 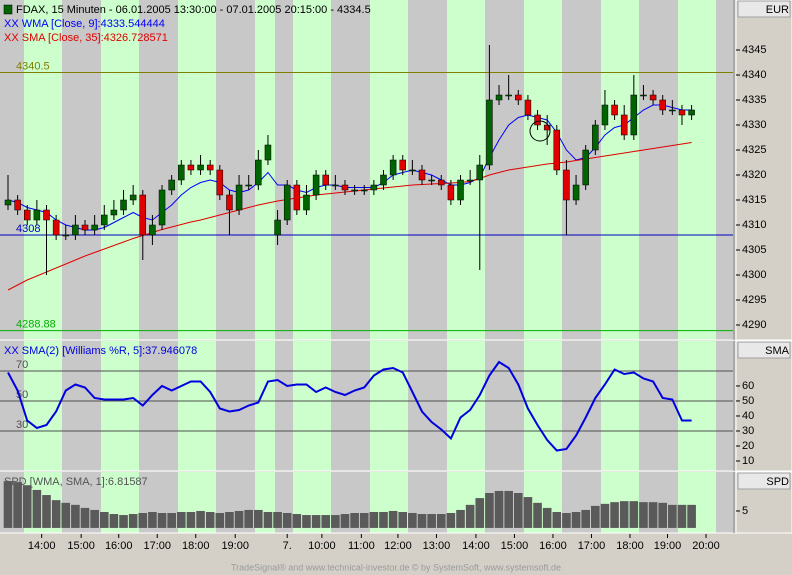 What do you see at coordinates (33, 66) in the screenshot?
I see `level-label: 4340.5` at bounding box center [33, 66].